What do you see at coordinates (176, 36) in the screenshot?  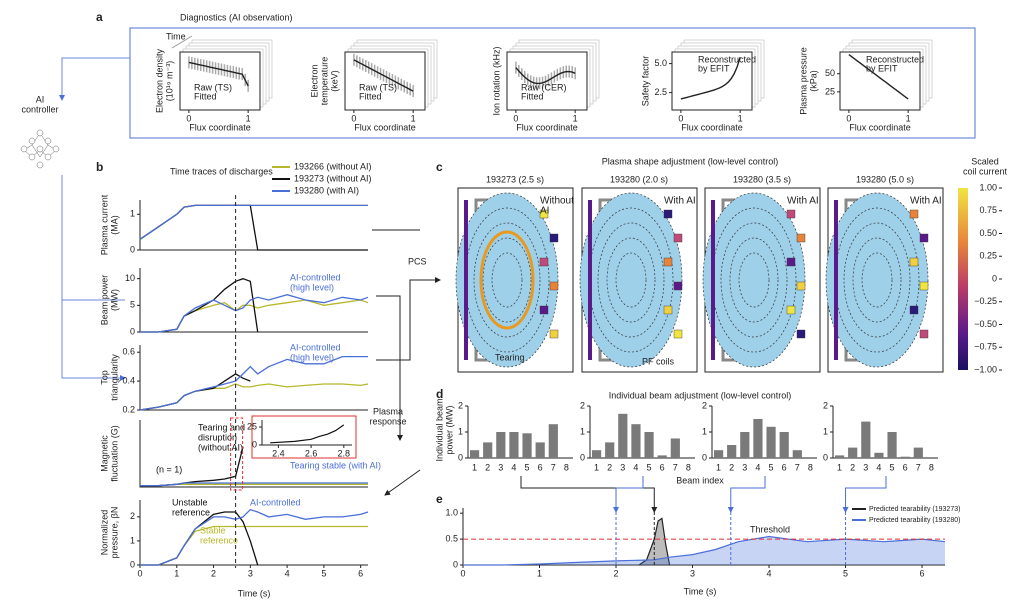 I see `time-label: Time` at bounding box center [176, 36].